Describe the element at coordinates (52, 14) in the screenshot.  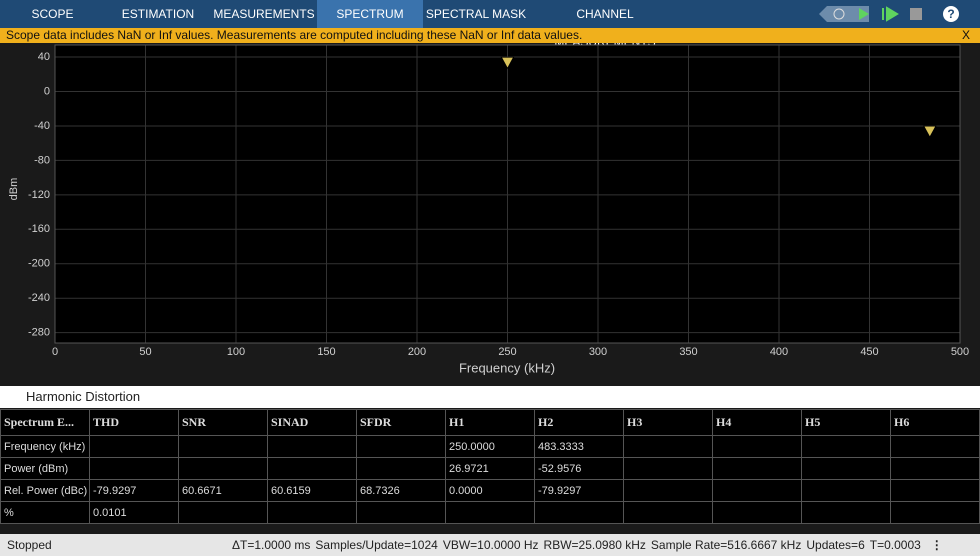
I see `tab: SCOPE` at that location.